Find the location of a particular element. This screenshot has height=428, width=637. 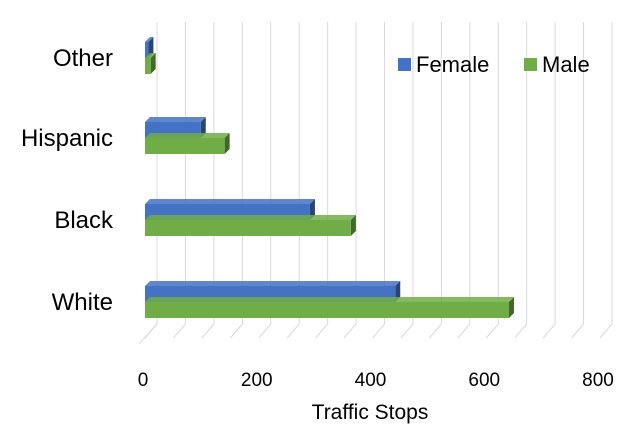

bar-female-other is located at coordinates (149, 47).